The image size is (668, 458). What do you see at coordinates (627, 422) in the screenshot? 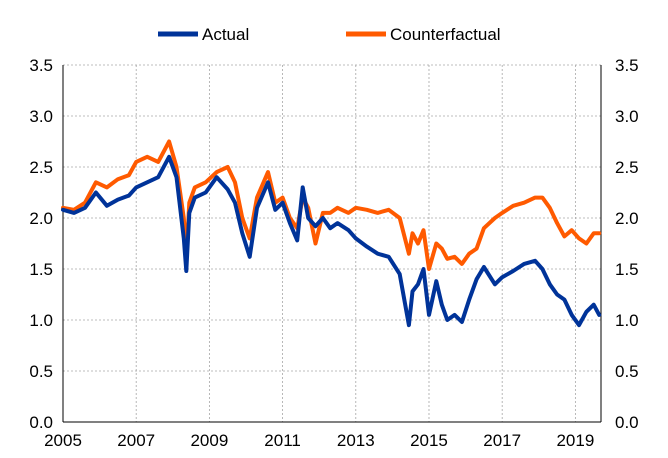
I see `y-tick-label-right: 0.0` at bounding box center [627, 422].